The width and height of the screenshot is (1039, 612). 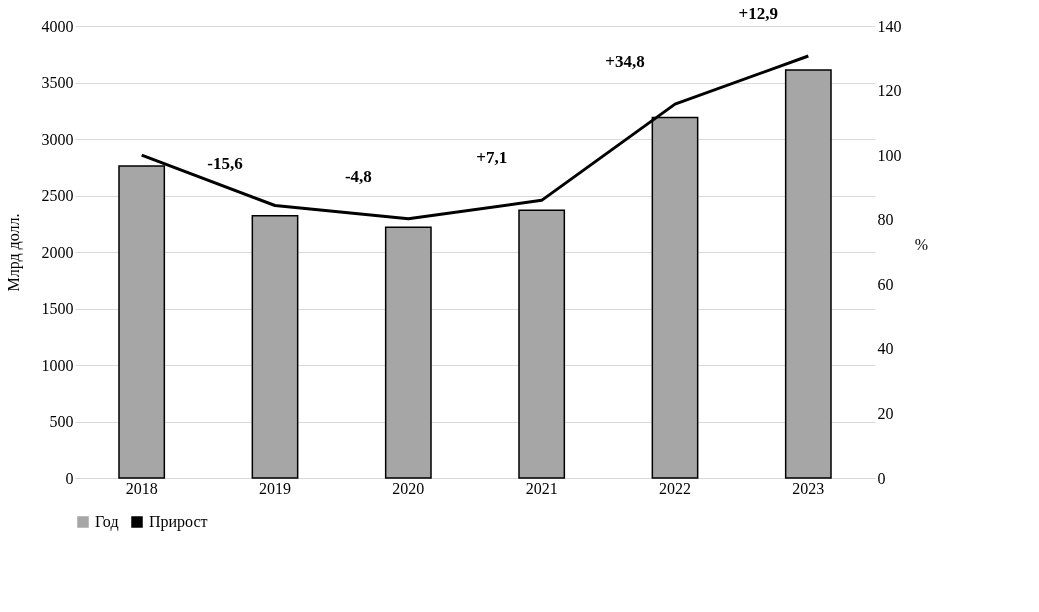 I want to click on y2-axis-title: %, so click(x=921, y=244).